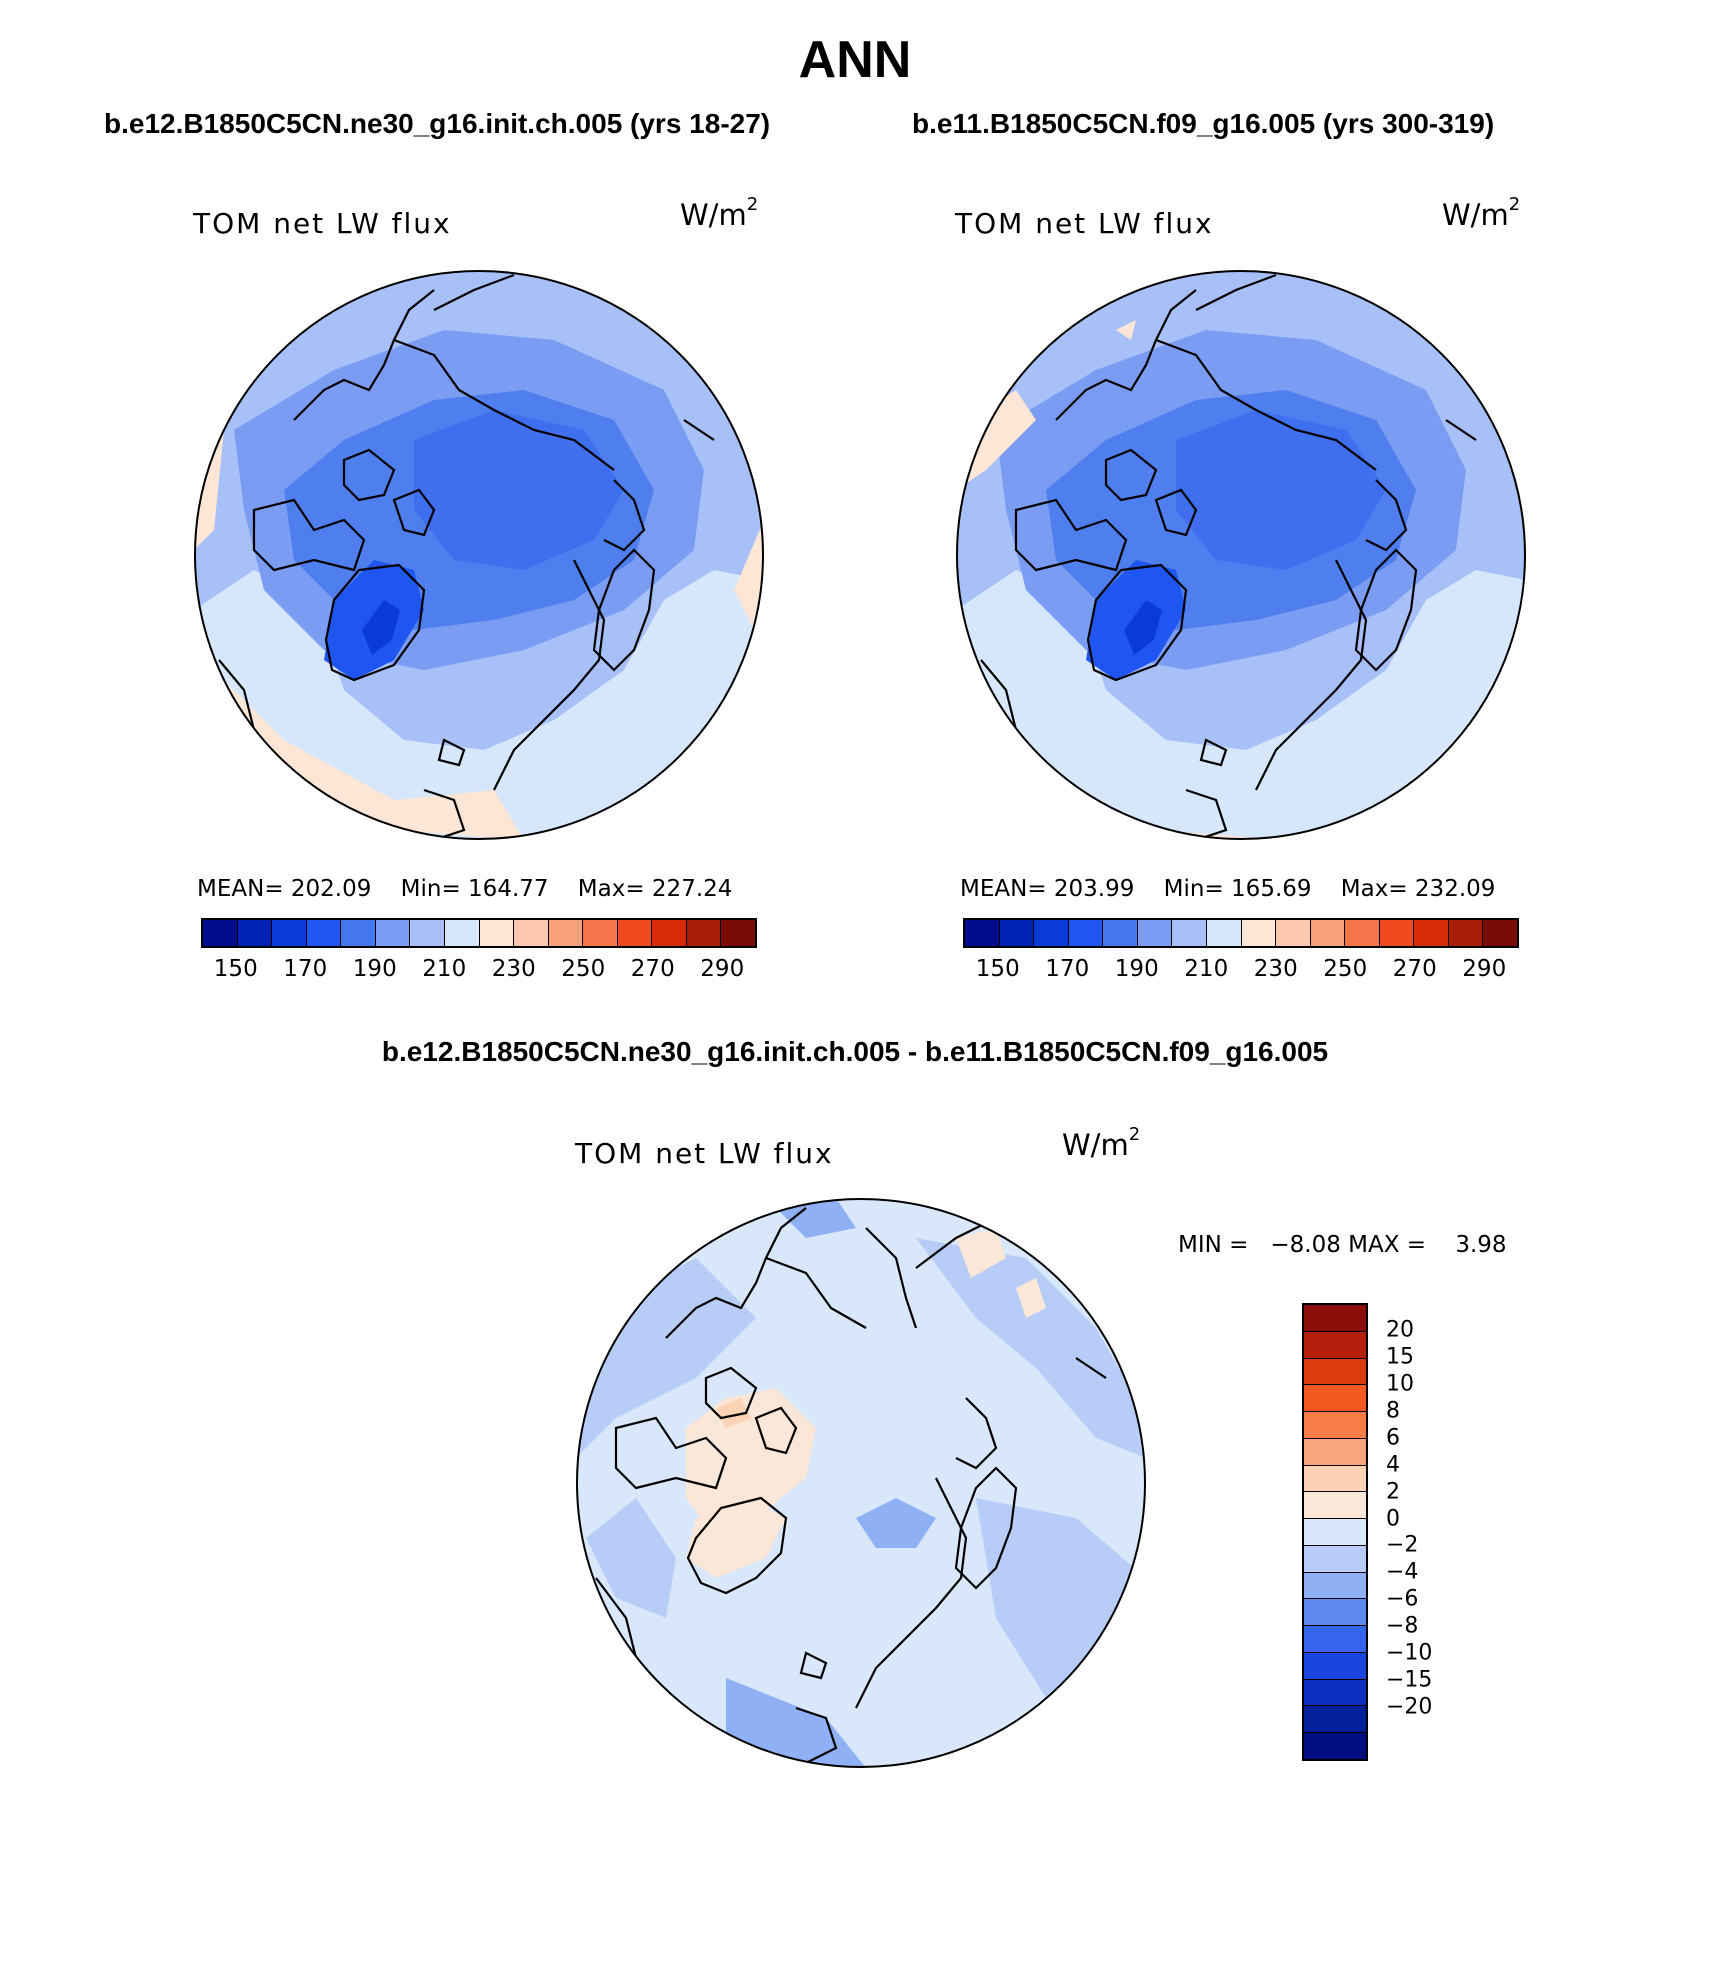  Describe the element at coordinates (1400, 1384) in the screenshot. I see `diff-colorbar-tick: 10` at that location.